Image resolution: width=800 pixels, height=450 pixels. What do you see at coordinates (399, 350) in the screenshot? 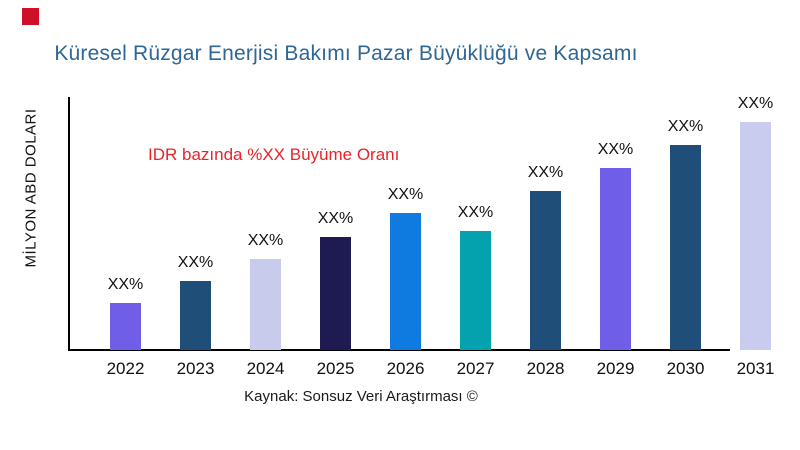
I see `x-axis-line` at bounding box center [399, 350].